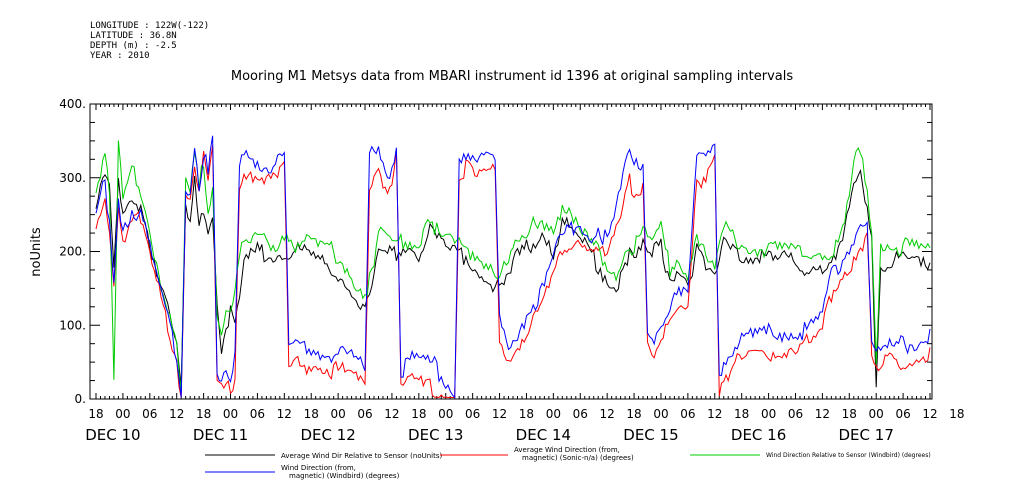 The image size is (1009, 504). What do you see at coordinates (543, 435) in the screenshot?
I see `x-day-label: DEC 14` at bounding box center [543, 435].